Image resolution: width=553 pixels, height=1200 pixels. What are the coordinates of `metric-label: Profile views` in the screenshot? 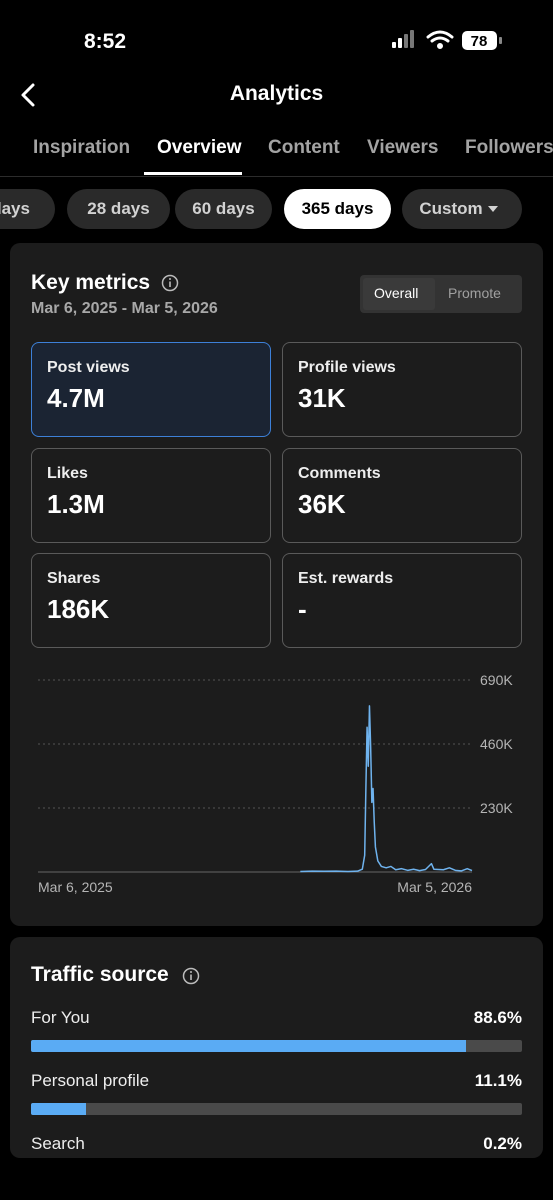 It's located at (347, 367).